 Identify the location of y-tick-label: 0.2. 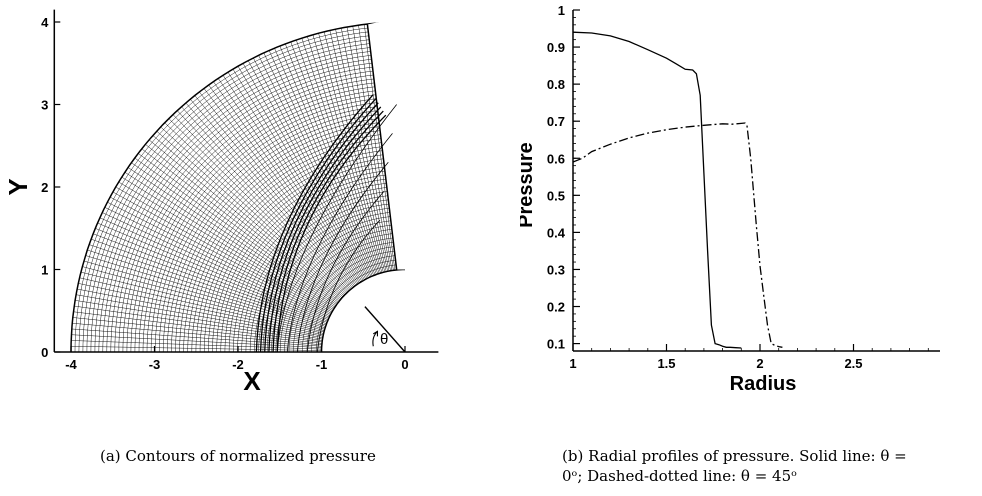
(556, 307).